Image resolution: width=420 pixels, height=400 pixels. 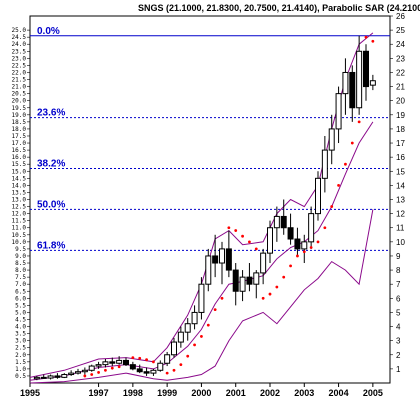 I want to click on left-tick-label: 18.5, so click(x=19, y=122).